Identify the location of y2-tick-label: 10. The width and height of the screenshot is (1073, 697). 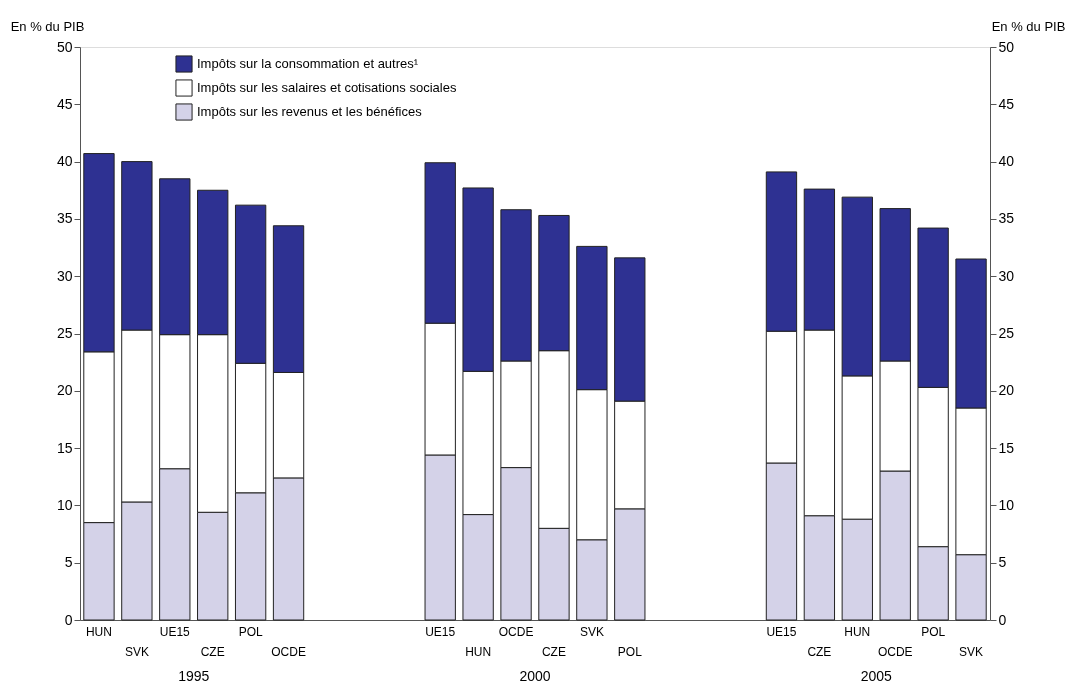
(1006, 504).